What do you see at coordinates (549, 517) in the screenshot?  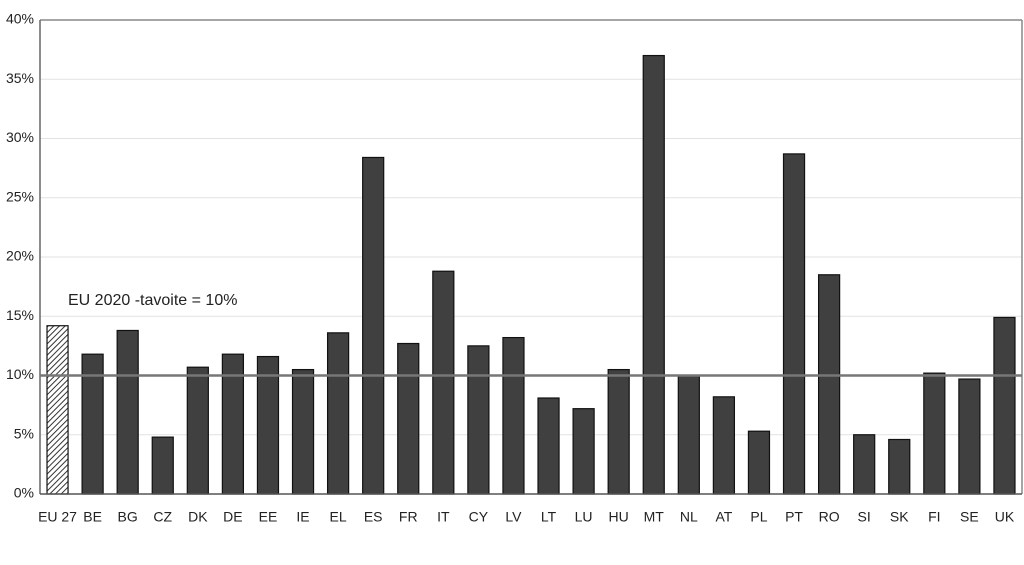 I see `x-tick-label: LT` at bounding box center [549, 517].